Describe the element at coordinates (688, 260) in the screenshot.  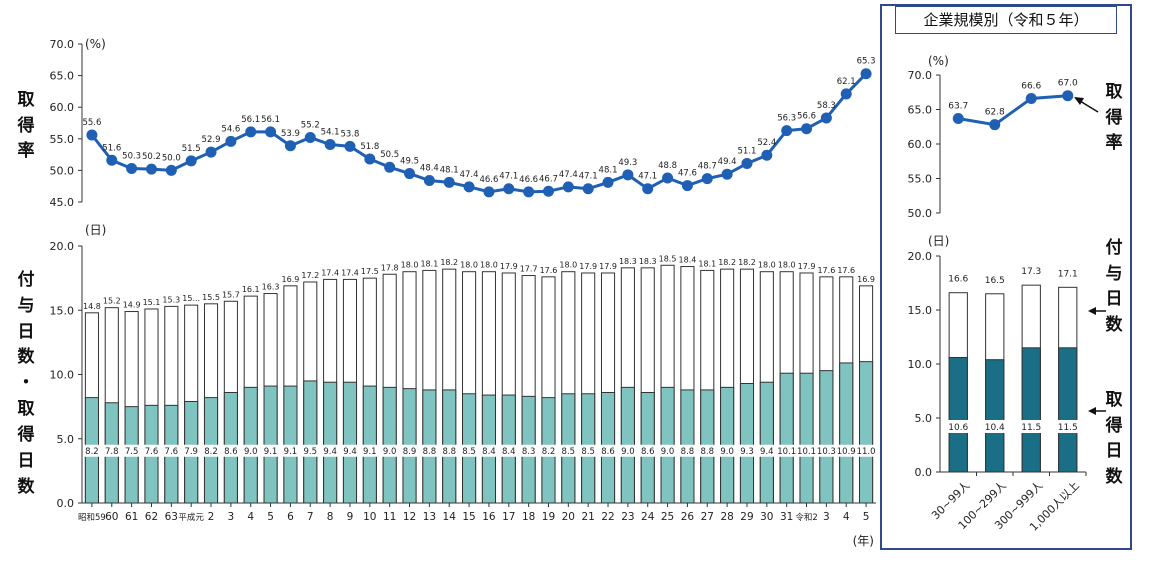
I see `granted-data-label: 18.4` at that location.